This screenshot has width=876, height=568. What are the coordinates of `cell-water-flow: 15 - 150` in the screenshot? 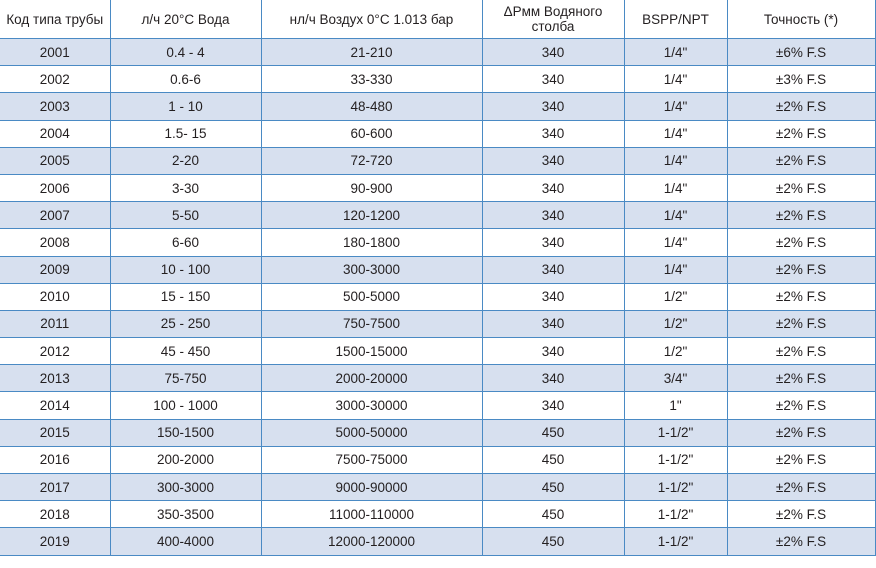 It's located at (185, 296).